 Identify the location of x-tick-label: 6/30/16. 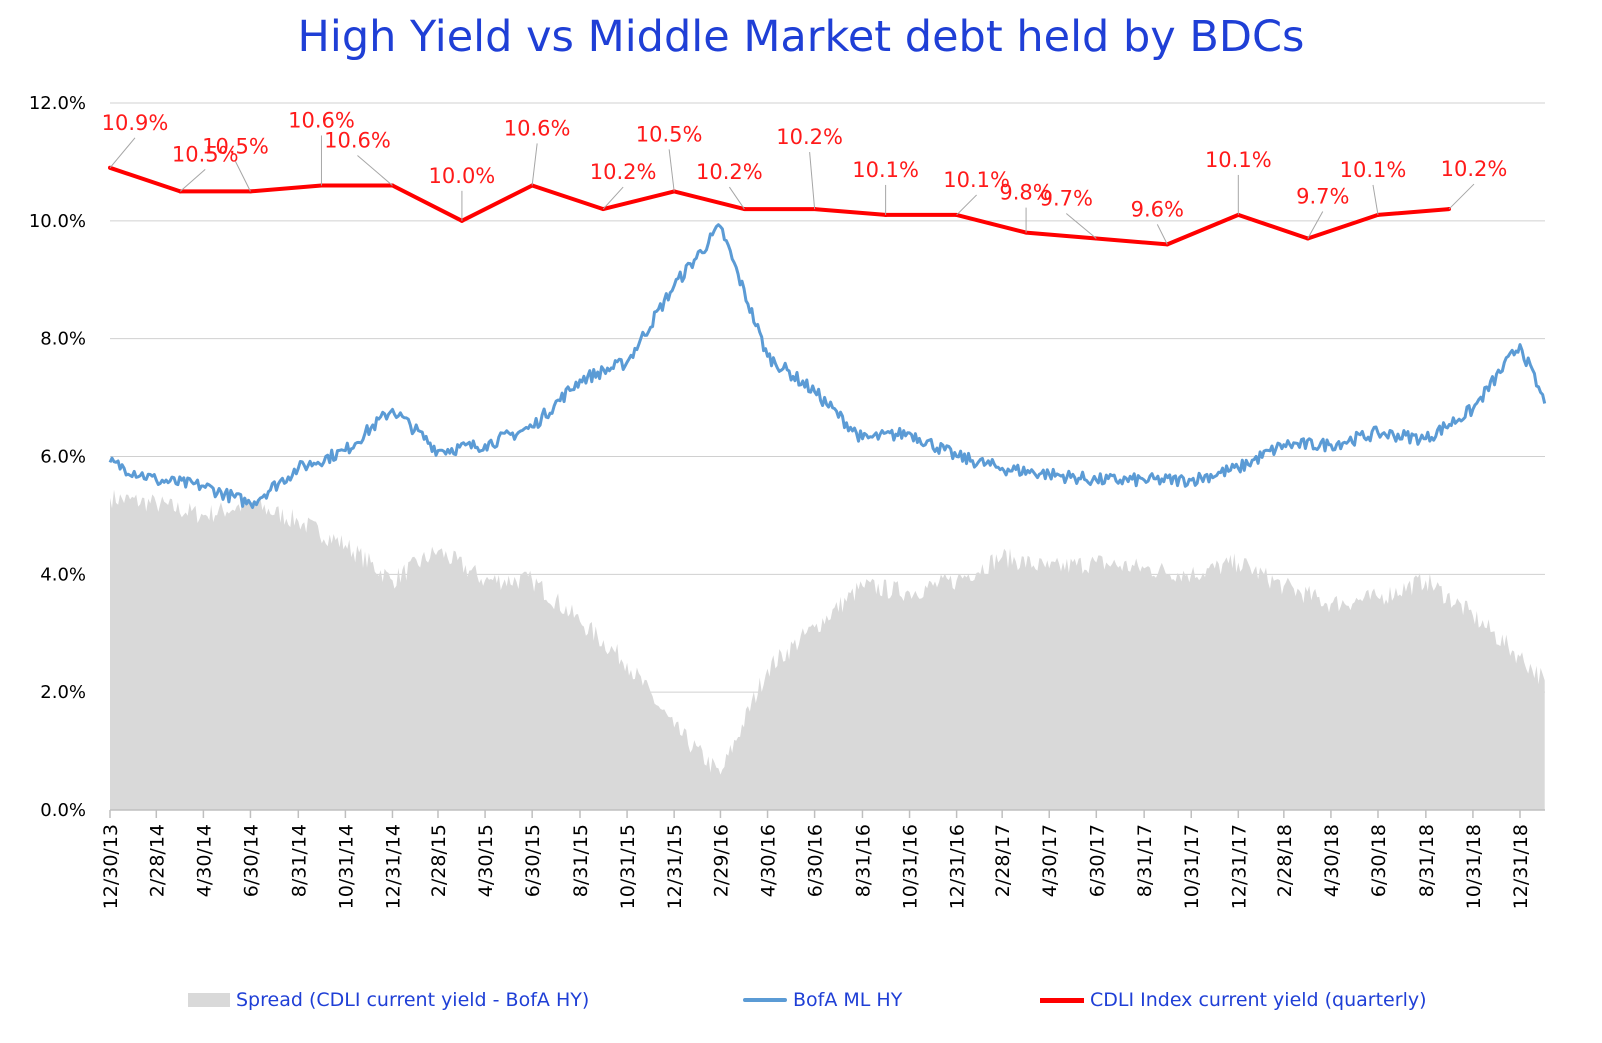
(816, 860).